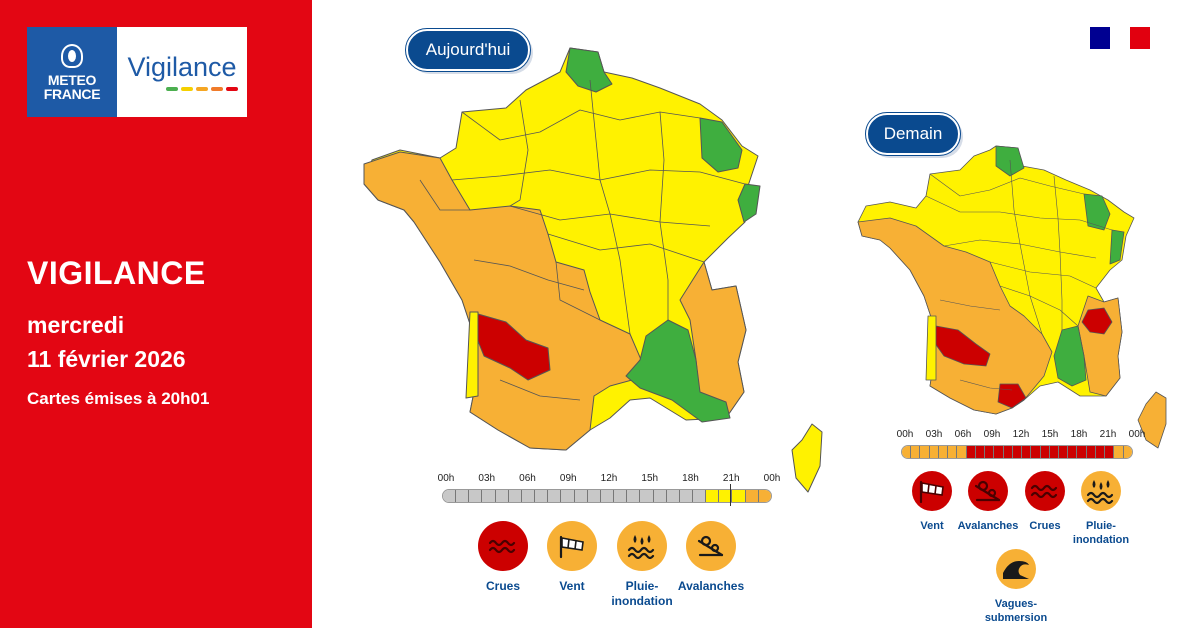 Image resolution: width=1200 pixels, height=628 pixels. Describe the element at coordinates (182, 67) in the screenshot. I see `vigilance-product-name: Vigilance` at that location.